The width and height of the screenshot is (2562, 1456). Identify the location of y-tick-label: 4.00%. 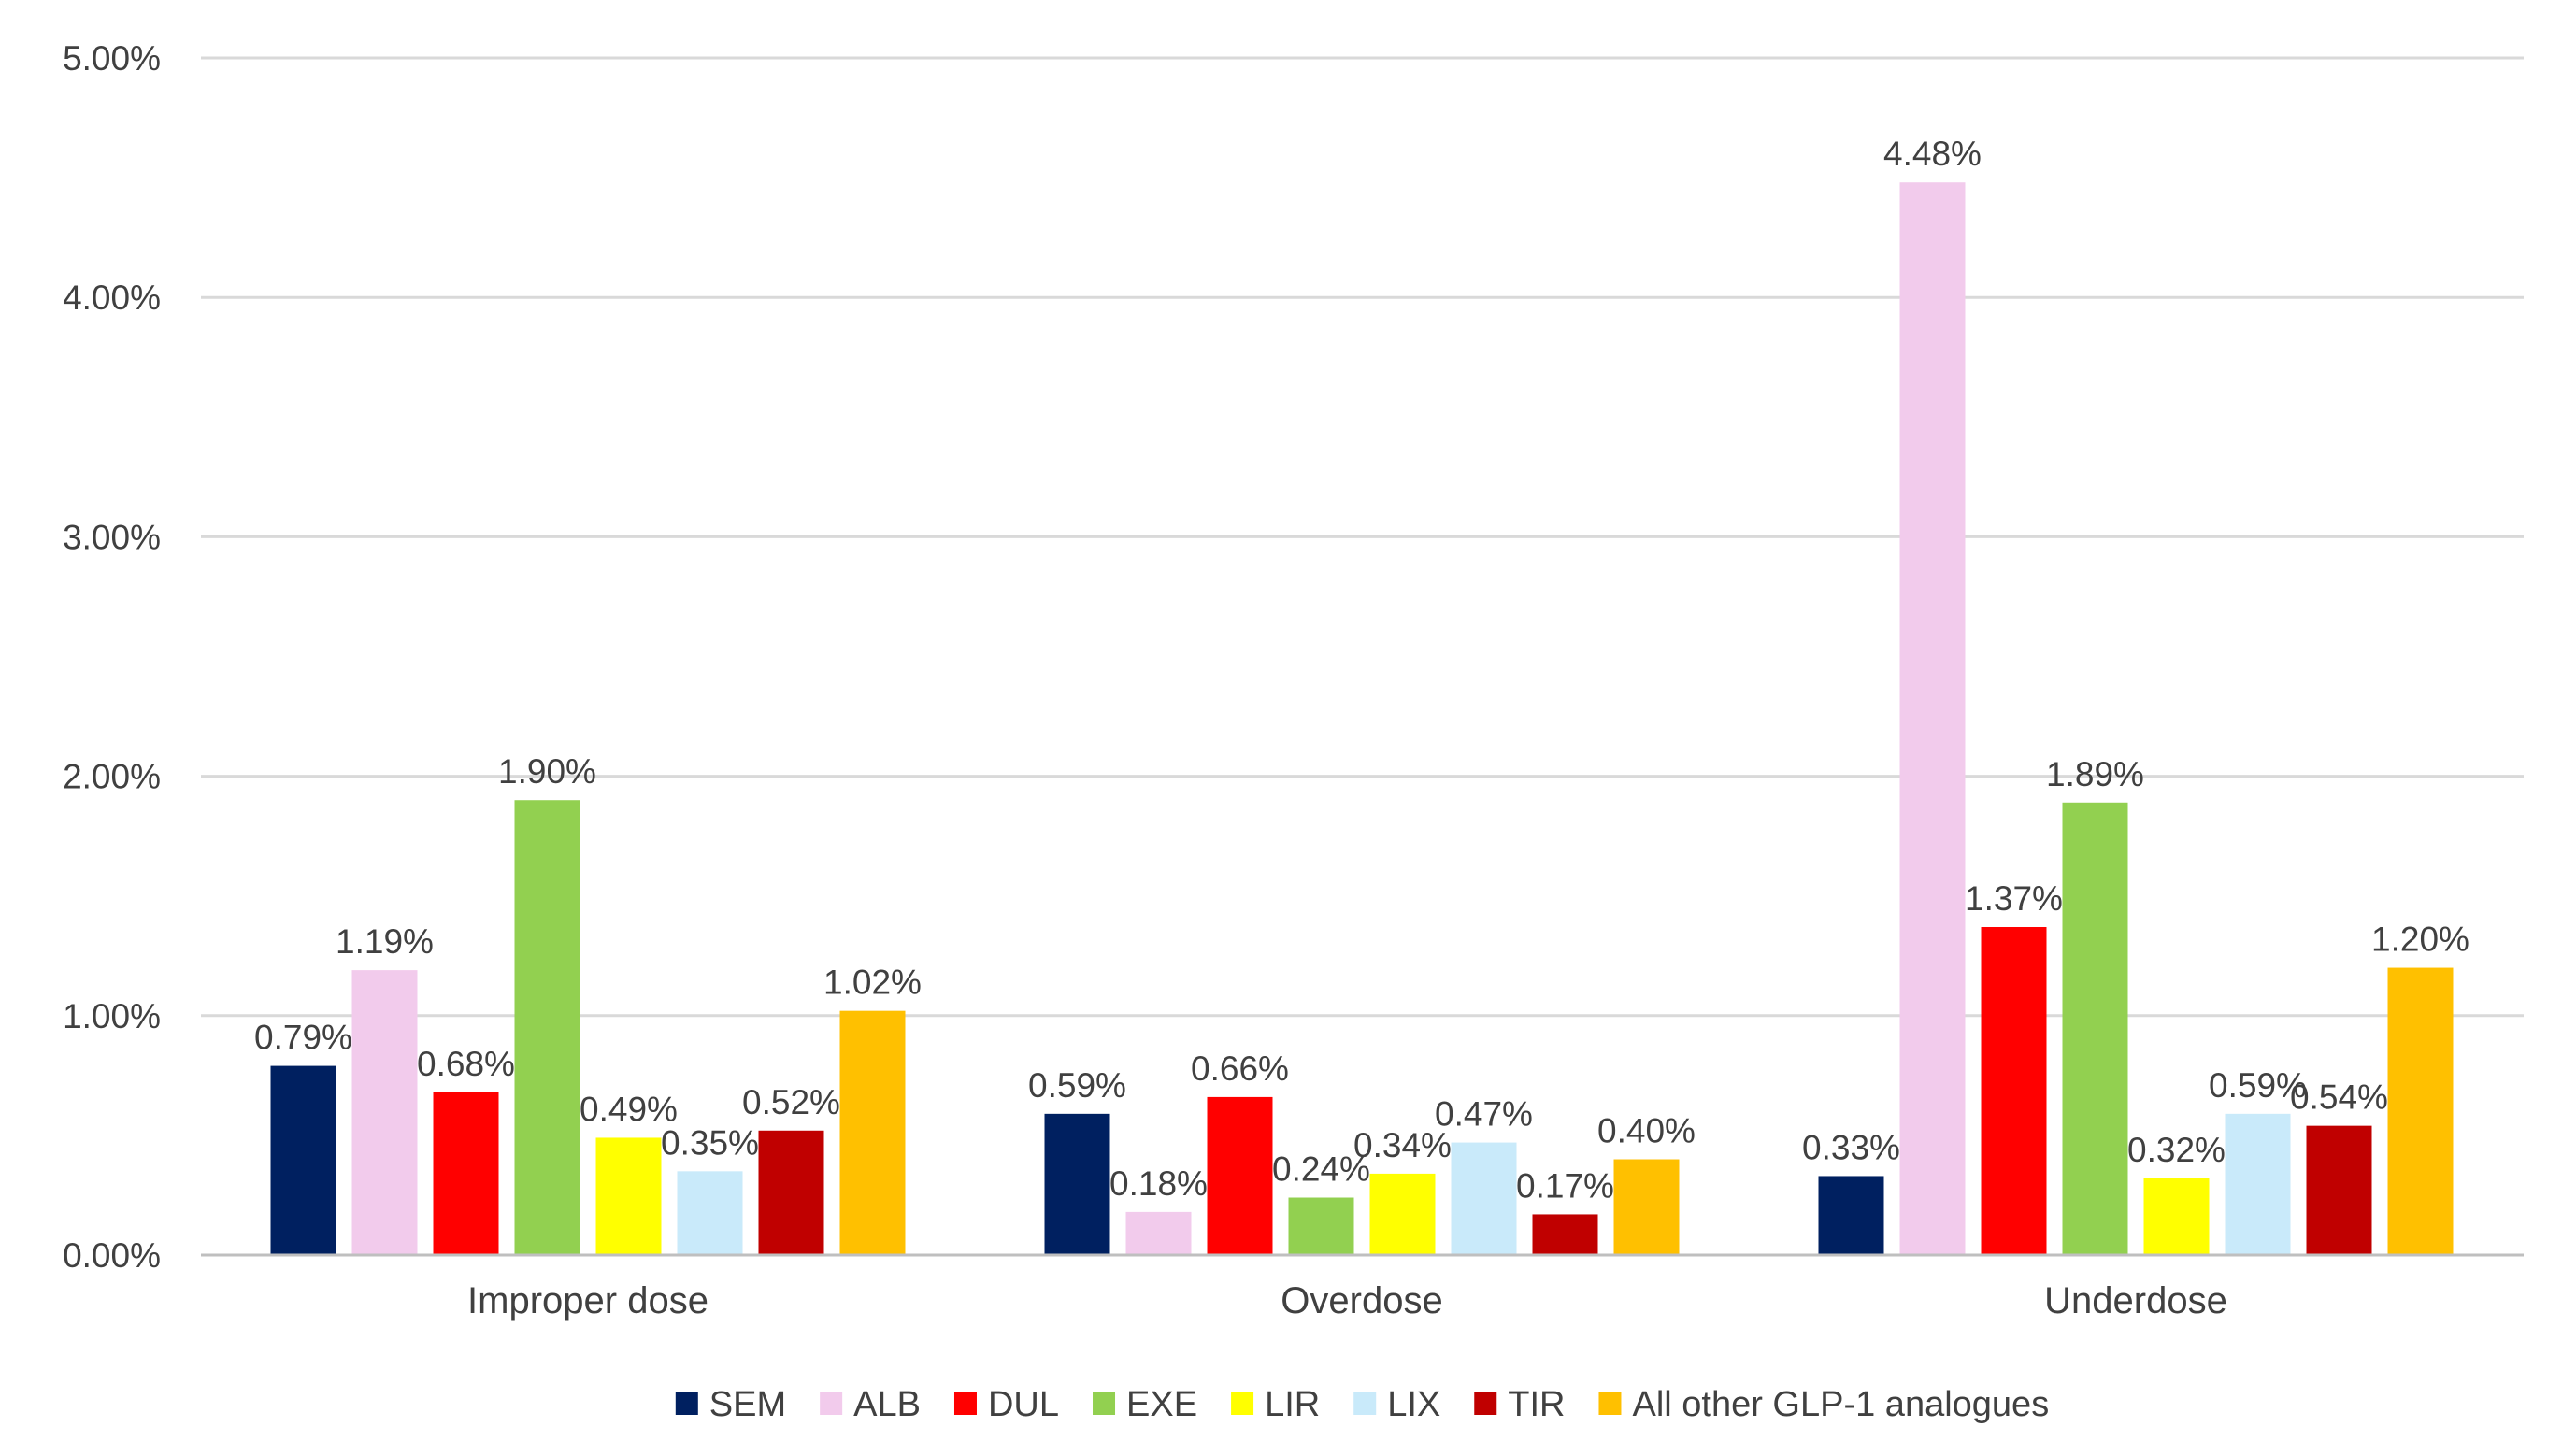
(112, 297).